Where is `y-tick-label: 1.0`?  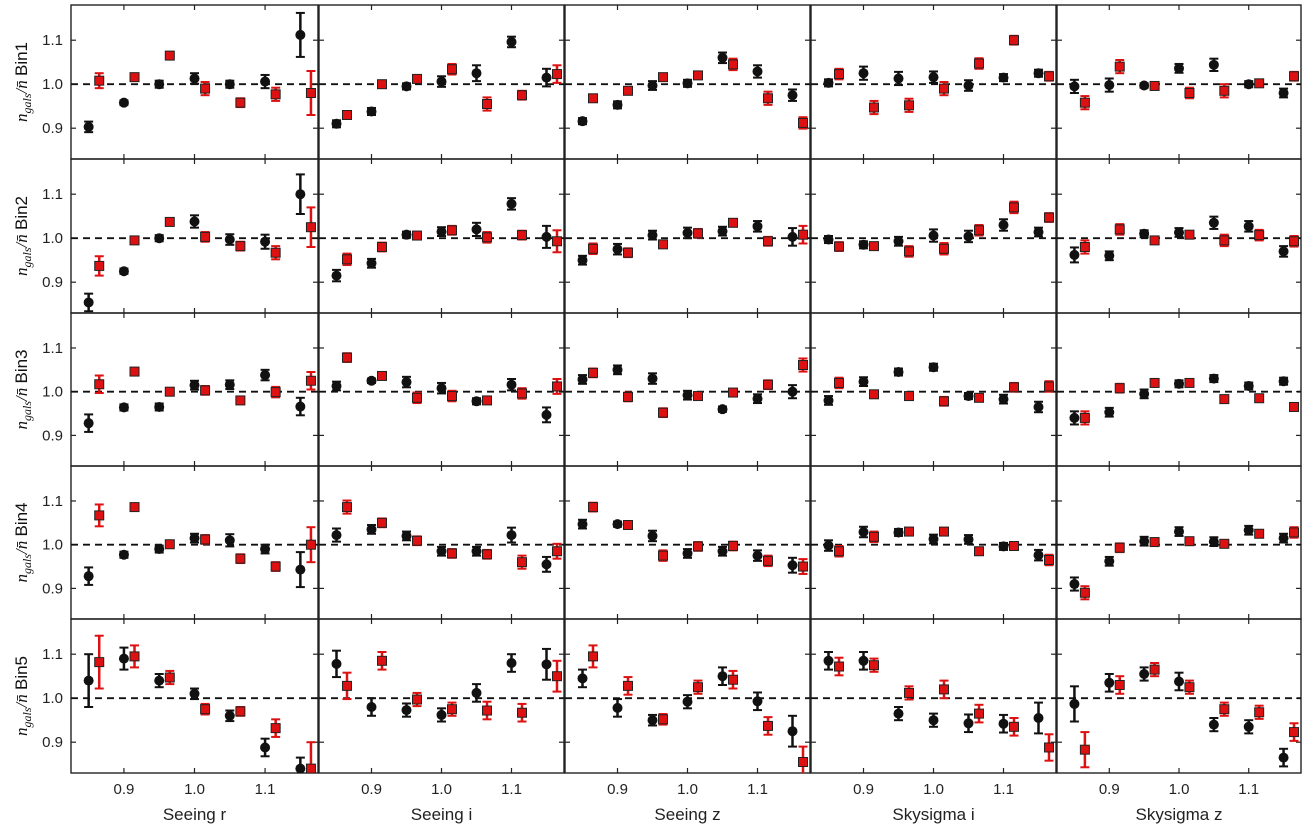 y-tick-label: 1.0 is located at coordinates (52, 238).